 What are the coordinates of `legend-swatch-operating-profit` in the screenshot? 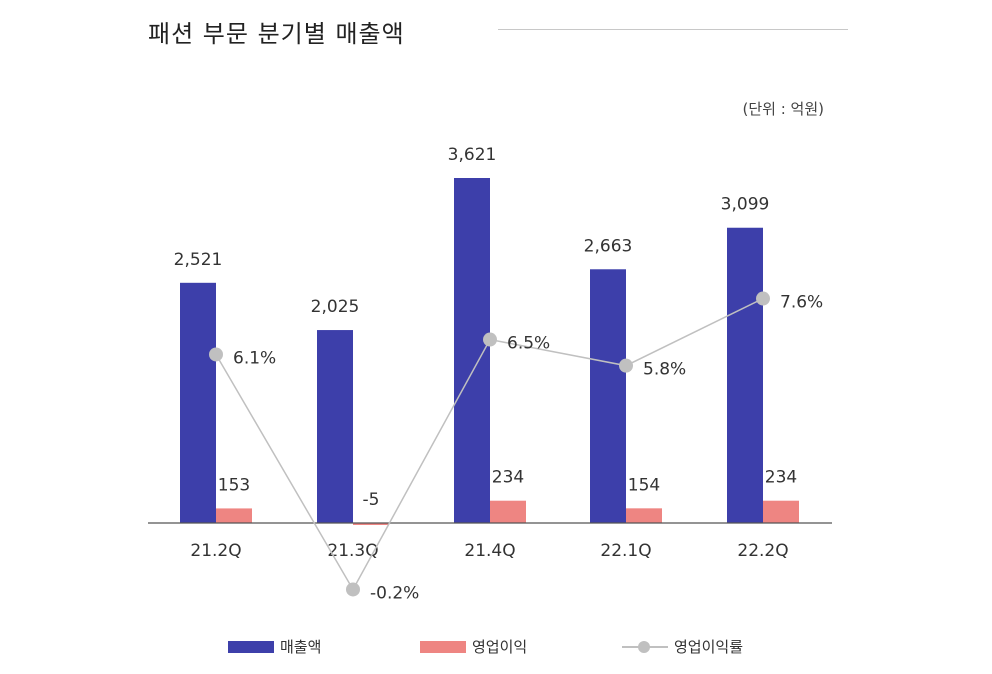 It's located at (443, 646).